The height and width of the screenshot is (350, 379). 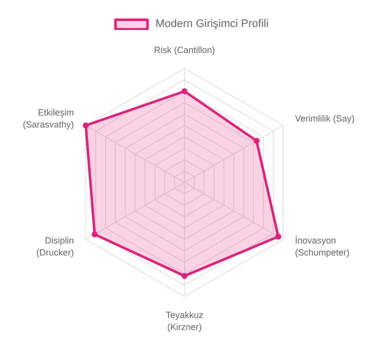 I want to click on spoke-label: Risk (Cantillon), so click(x=184, y=49).